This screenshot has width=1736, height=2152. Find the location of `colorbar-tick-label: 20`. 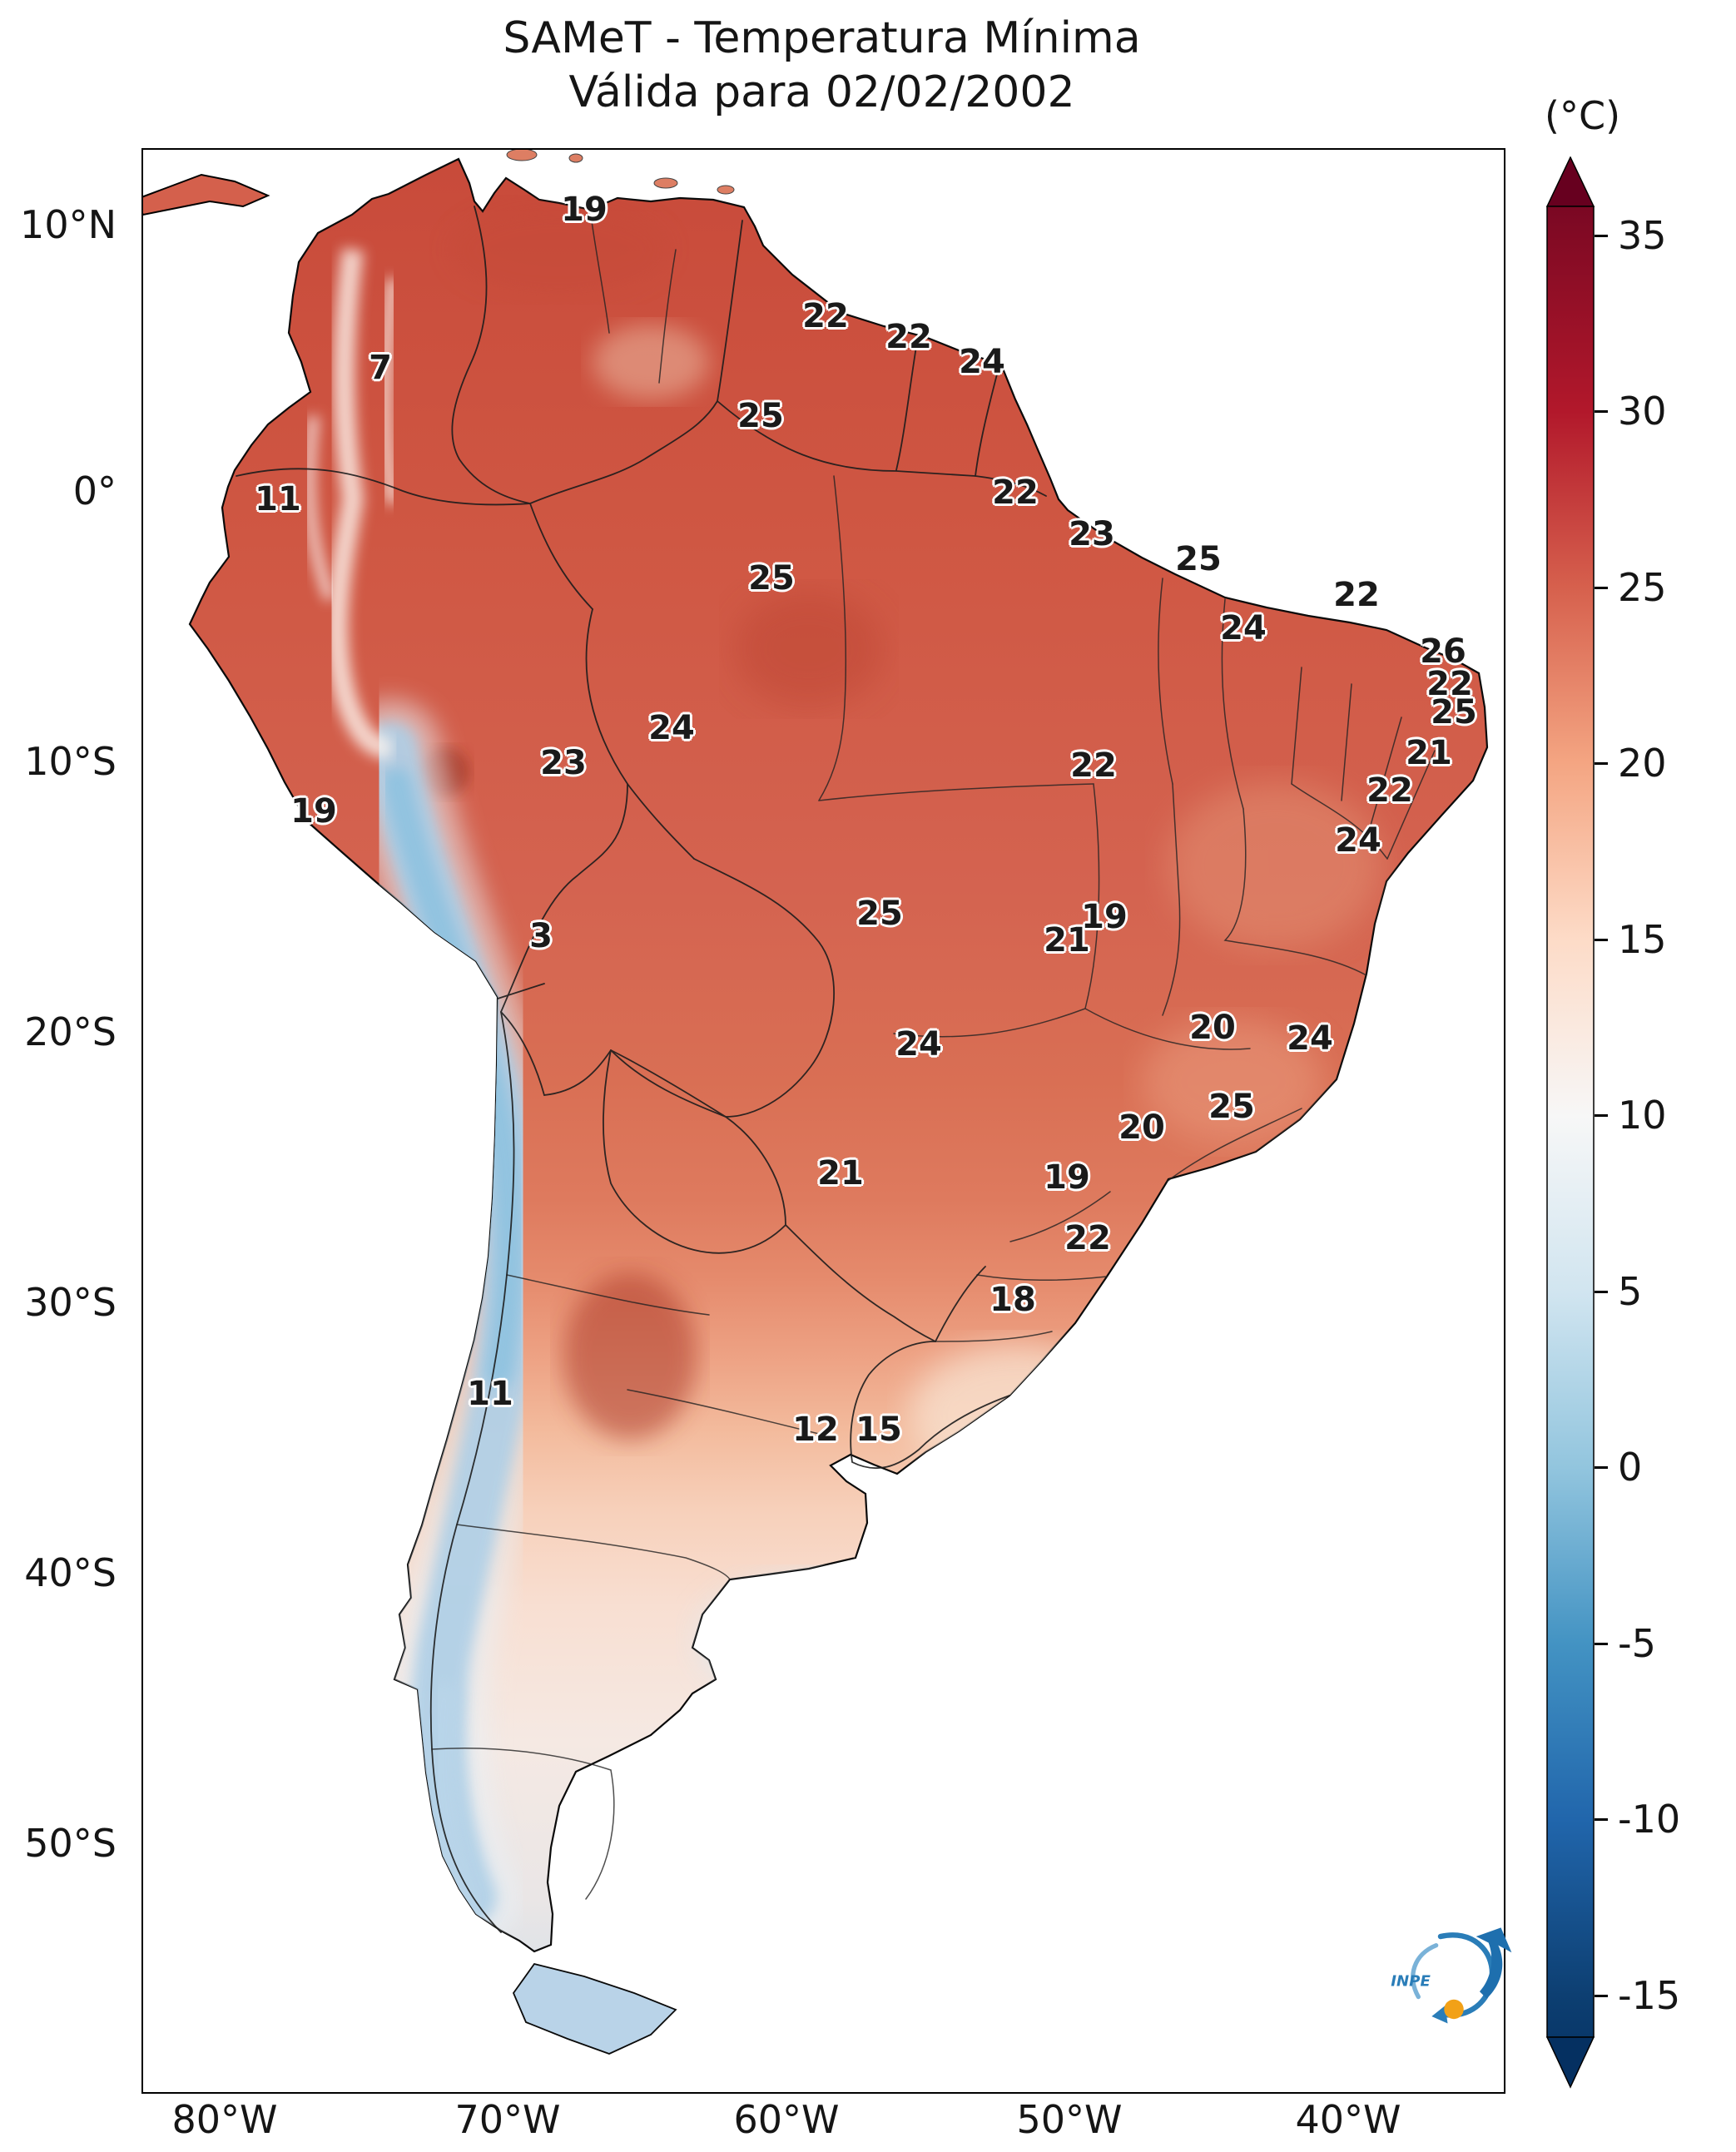

colorbar-tick-label: 20 is located at coordinates (1642, 763).